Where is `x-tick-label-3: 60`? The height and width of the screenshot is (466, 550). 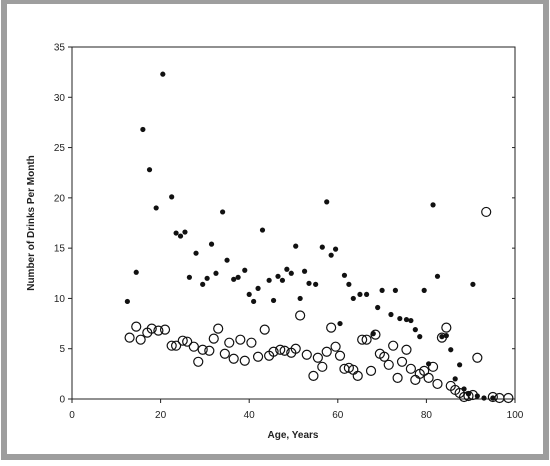 x-tick-label-3: 60 is located at coordinates (338, 415).